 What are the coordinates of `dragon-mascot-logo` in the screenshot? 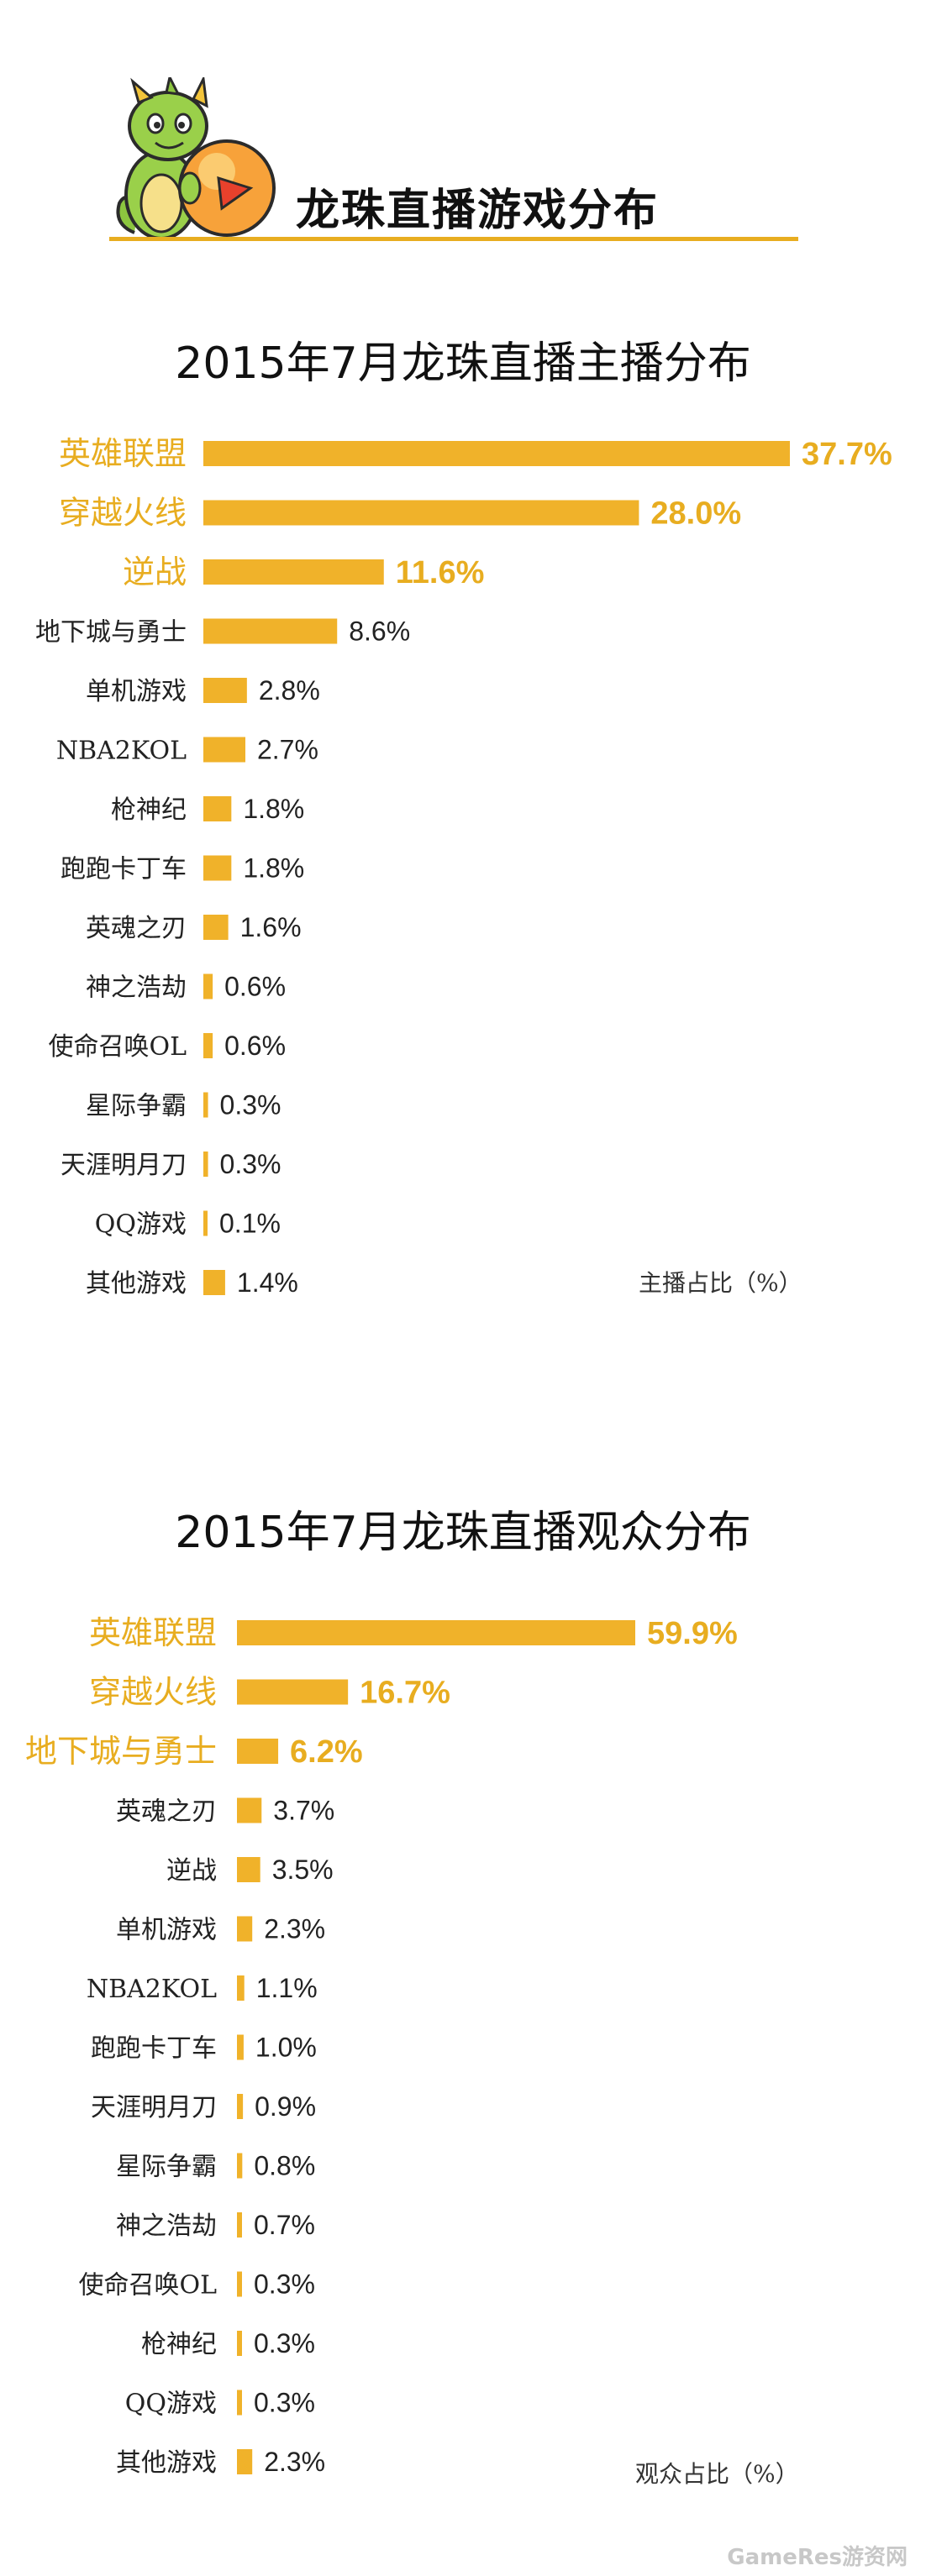 It's located at (196, 158).